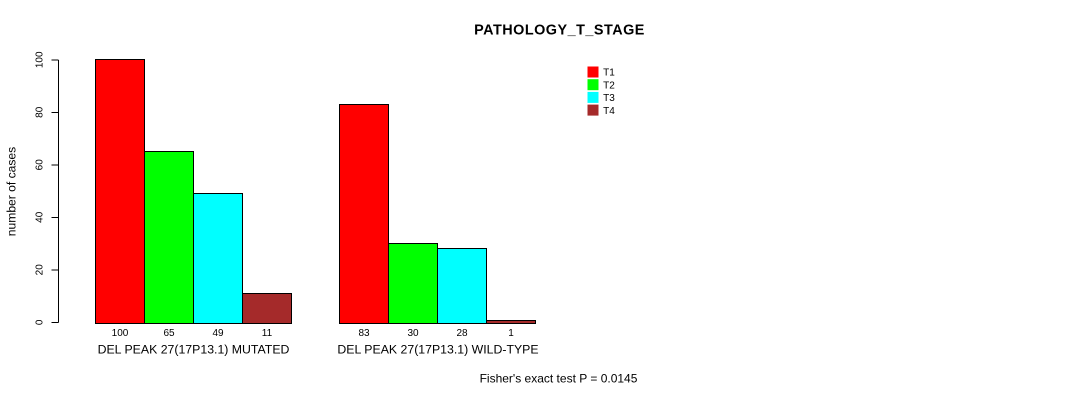 This screenshot has width=1090, height=405. Describe the element at coordinates (462, 333) in the screenshot. I see `svg-text: 28` at that location.